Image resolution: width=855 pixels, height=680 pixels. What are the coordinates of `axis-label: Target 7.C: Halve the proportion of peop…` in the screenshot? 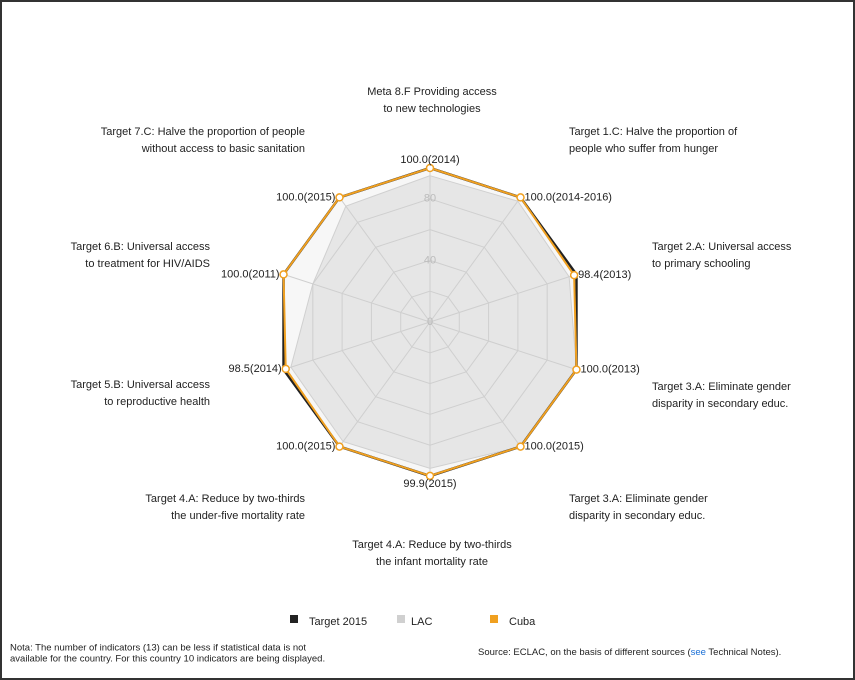 It's located at (203, 140).